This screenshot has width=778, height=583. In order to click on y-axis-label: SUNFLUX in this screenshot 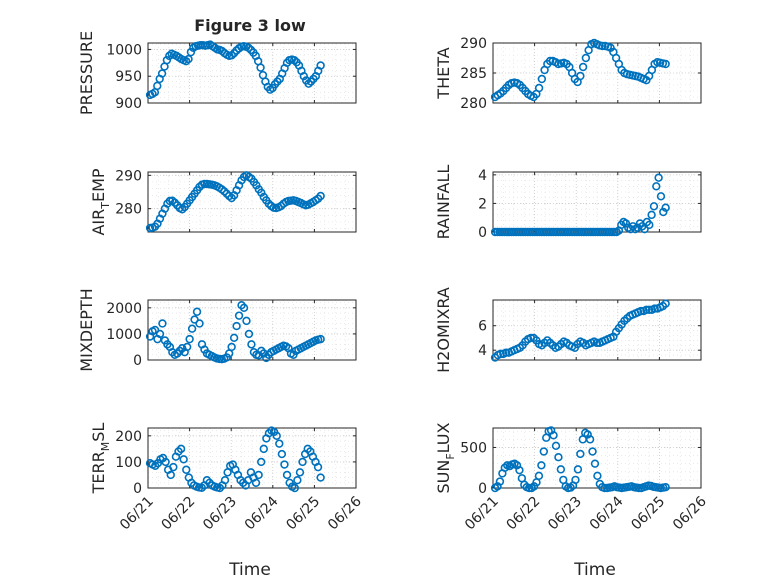, I will do `click(445, 457)`.